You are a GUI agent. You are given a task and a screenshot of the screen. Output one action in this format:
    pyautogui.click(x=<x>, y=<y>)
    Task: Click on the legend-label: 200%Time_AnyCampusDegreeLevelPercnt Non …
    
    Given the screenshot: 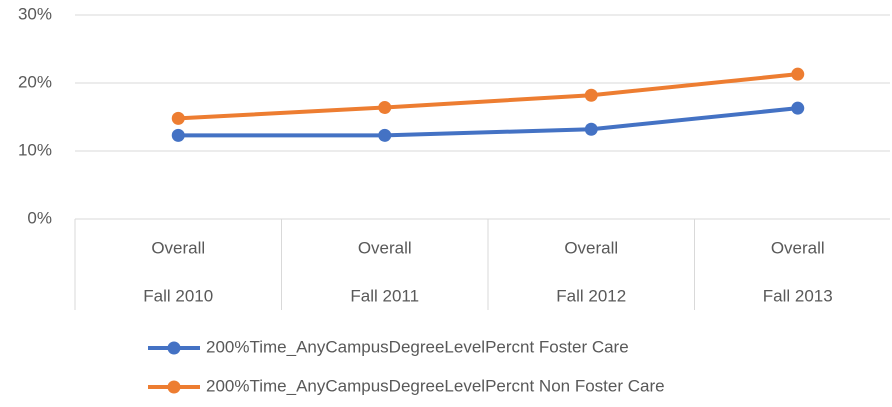 What is the action you would take?
    pyautogui.click(x=435, y=385)
    